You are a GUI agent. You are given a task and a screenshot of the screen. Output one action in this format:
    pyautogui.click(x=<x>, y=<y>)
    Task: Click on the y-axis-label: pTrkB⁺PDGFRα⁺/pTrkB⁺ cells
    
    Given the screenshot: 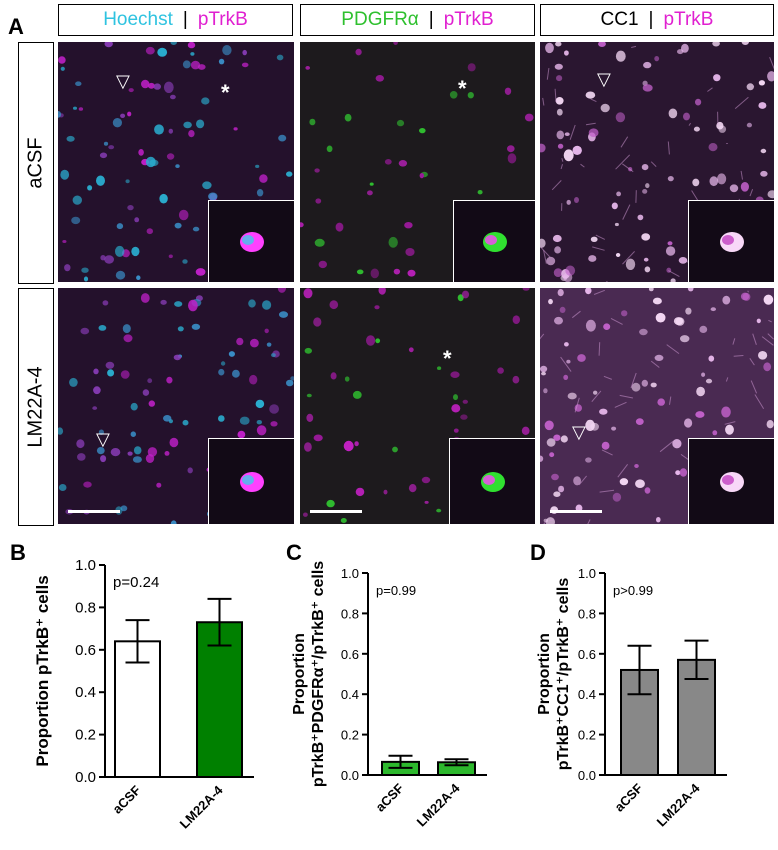 What is the action you would take?
    pyautogui.click(x=318, y=674)
    